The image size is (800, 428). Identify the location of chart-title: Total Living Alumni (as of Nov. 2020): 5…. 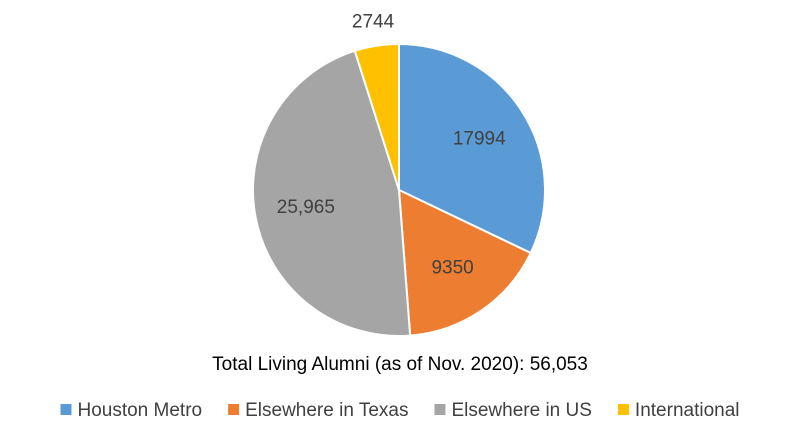
(400, 364).